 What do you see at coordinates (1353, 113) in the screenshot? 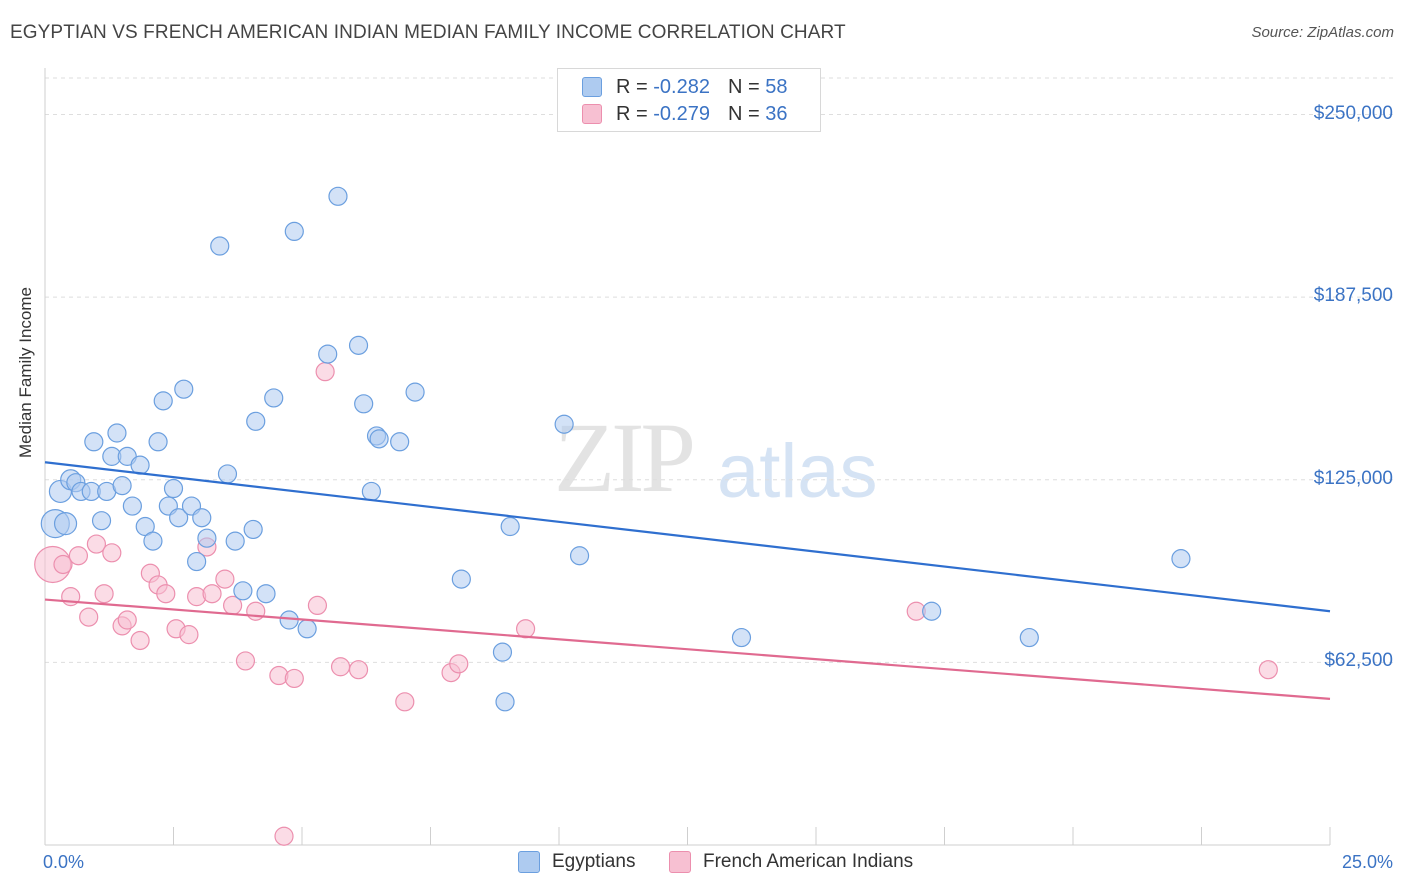
I see `y-tick-label: $250,000` at bounding box center [1353, 113].